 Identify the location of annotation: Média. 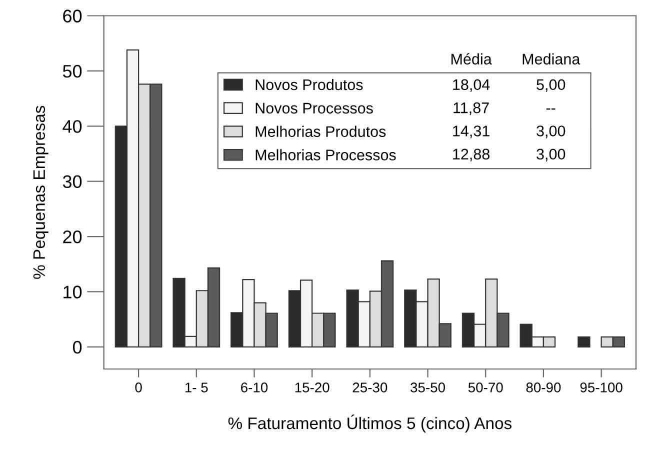
(471, 59).